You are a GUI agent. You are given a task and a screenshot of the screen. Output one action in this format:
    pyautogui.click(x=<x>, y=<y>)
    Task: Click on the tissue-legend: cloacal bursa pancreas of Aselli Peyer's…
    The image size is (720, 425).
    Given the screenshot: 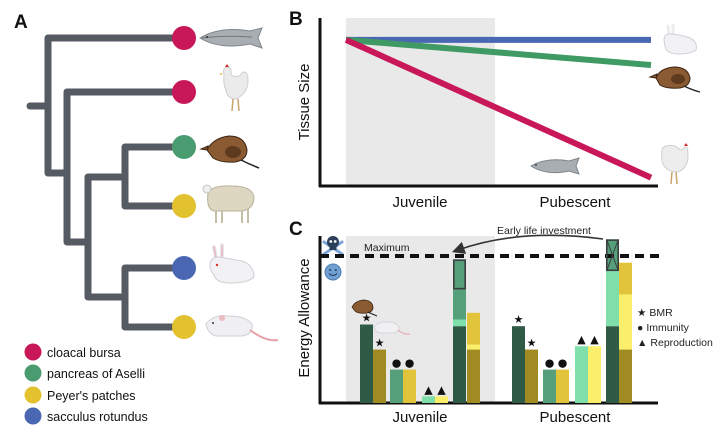 What is the action you would take?
    pyautogui.click(x=86, y=384)
    